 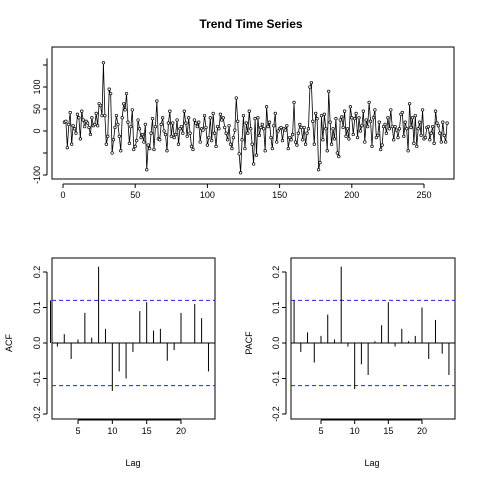 What do you see at coordinates (355, 431) in the screenshot?
I see `x-tick-label: 10` at bounding box center [355, 431].